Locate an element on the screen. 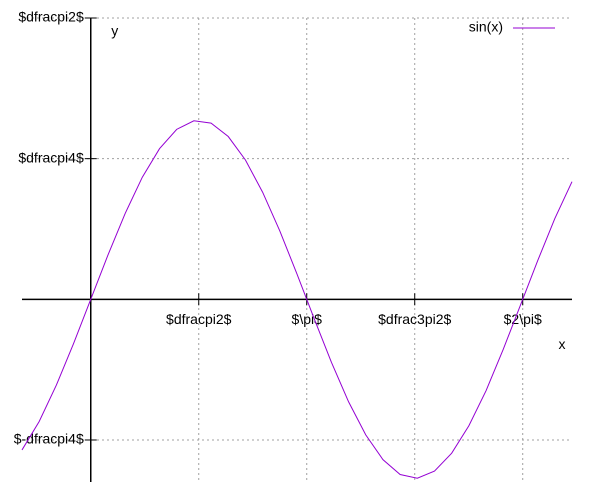 The width and height of the screenshot is (600, 500). x-tick-label: $dfracpi2$ is located at coordinates (199, 319).